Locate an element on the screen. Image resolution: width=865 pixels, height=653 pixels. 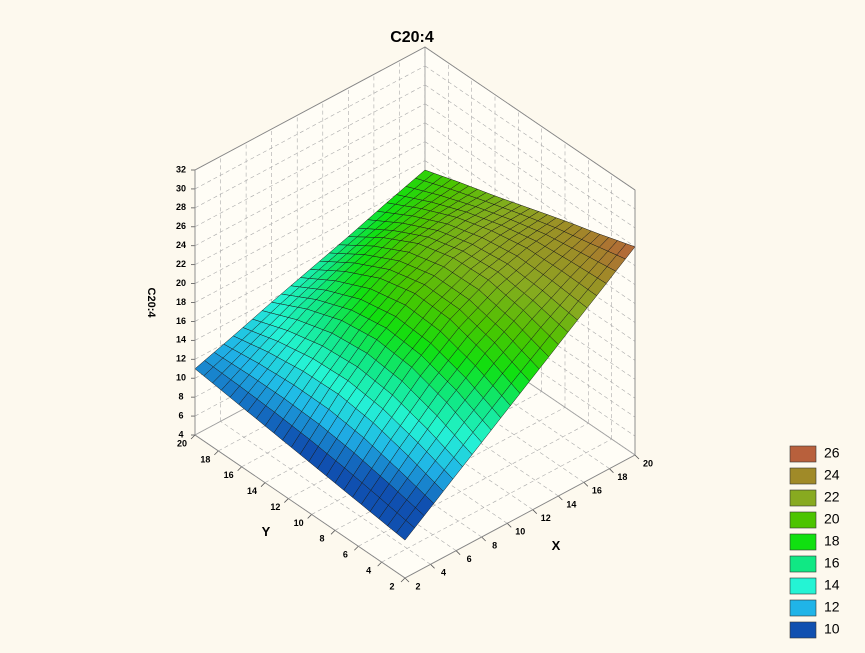
y-tick-label: 12 is located at coordinates (275, 507).